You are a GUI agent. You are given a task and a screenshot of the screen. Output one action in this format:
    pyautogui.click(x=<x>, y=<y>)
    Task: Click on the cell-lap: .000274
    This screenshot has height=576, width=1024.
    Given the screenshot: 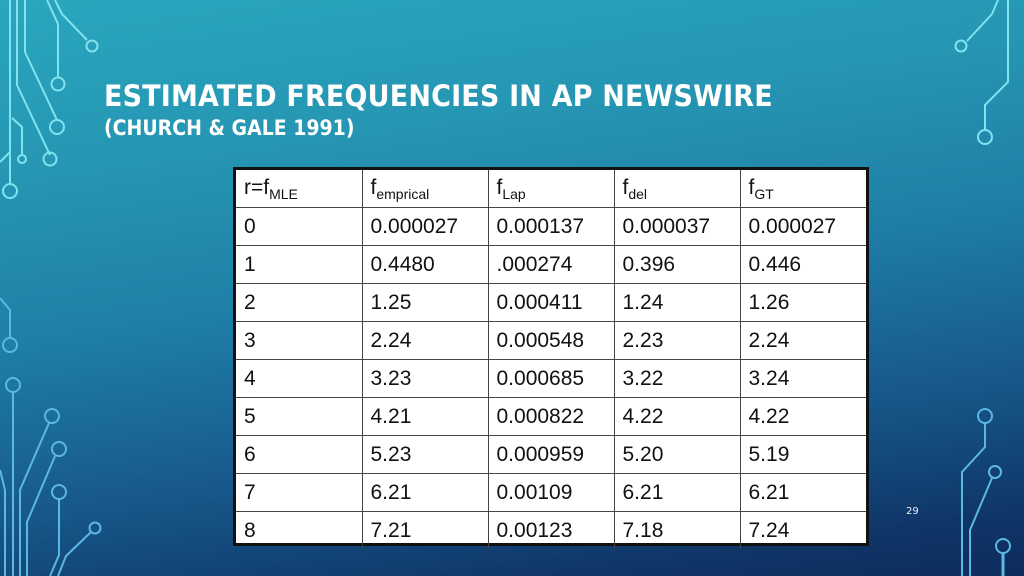 What is the action you would take?
    pyautogui.click(x=551, y=264)
    